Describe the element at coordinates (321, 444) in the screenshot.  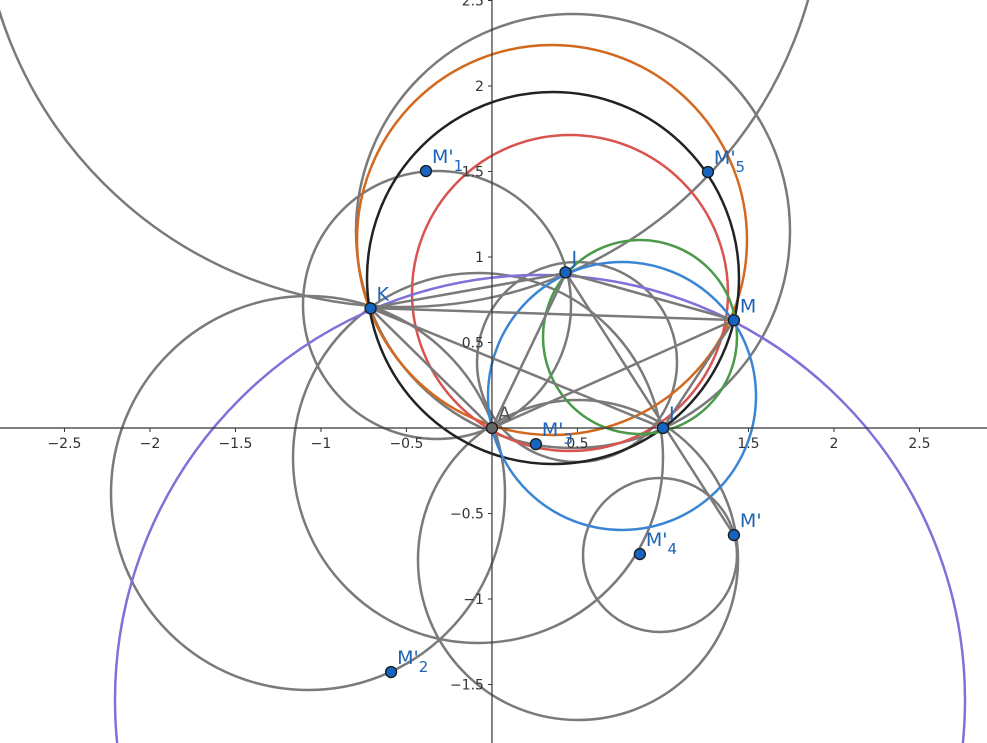
I see `x-tick-label: −1` at that location.